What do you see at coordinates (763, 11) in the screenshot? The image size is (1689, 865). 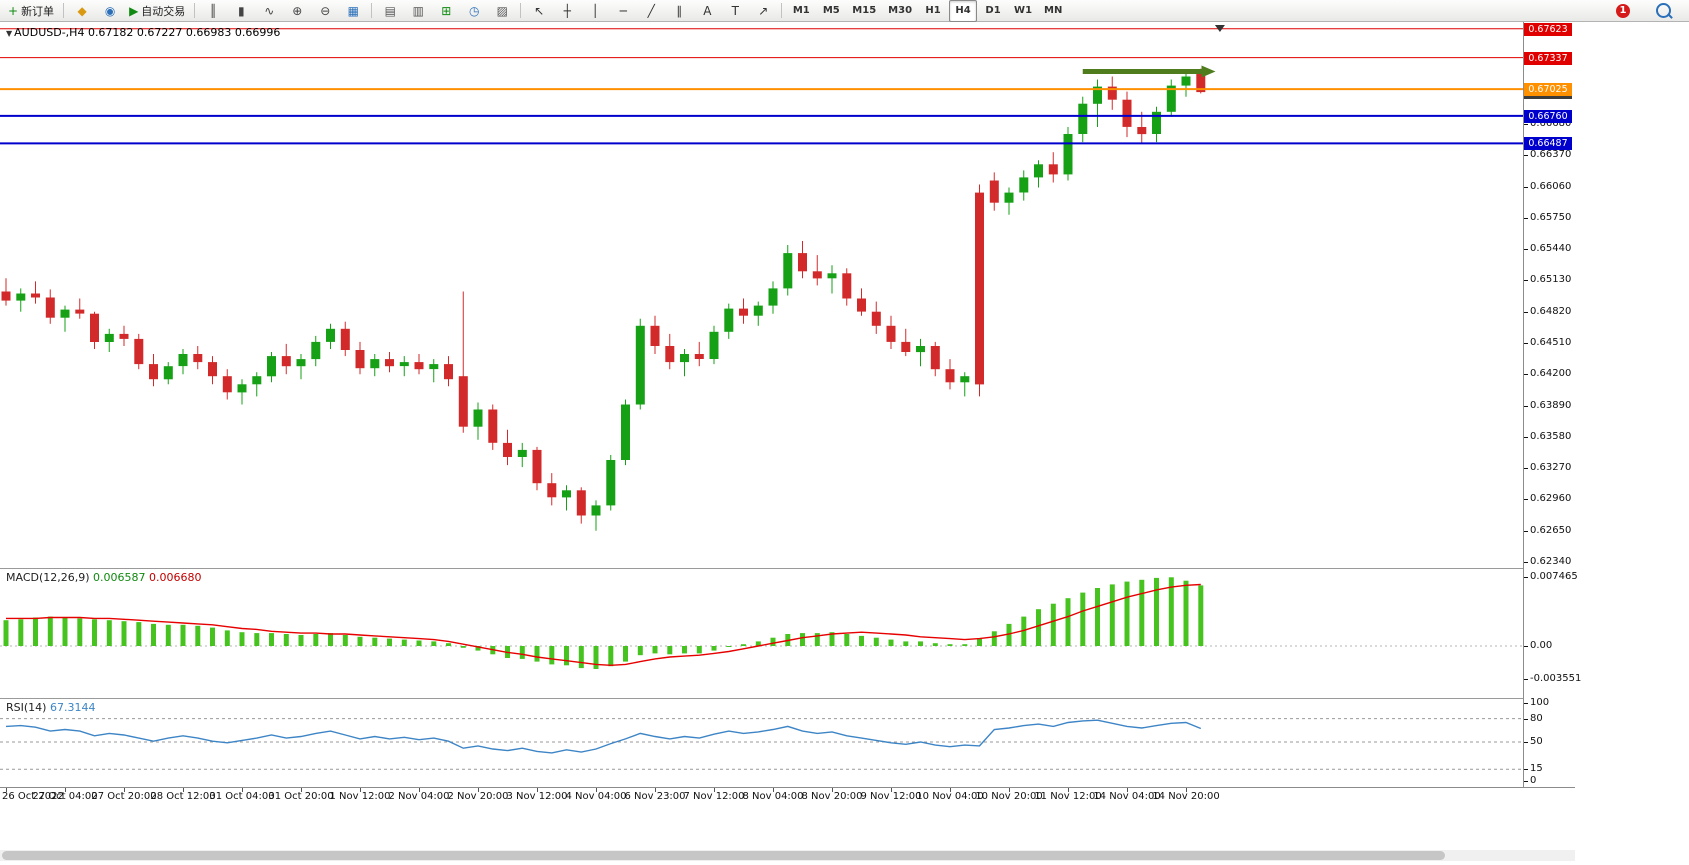 I see `arrows-button: ↗` at bounding box center [763, 11].